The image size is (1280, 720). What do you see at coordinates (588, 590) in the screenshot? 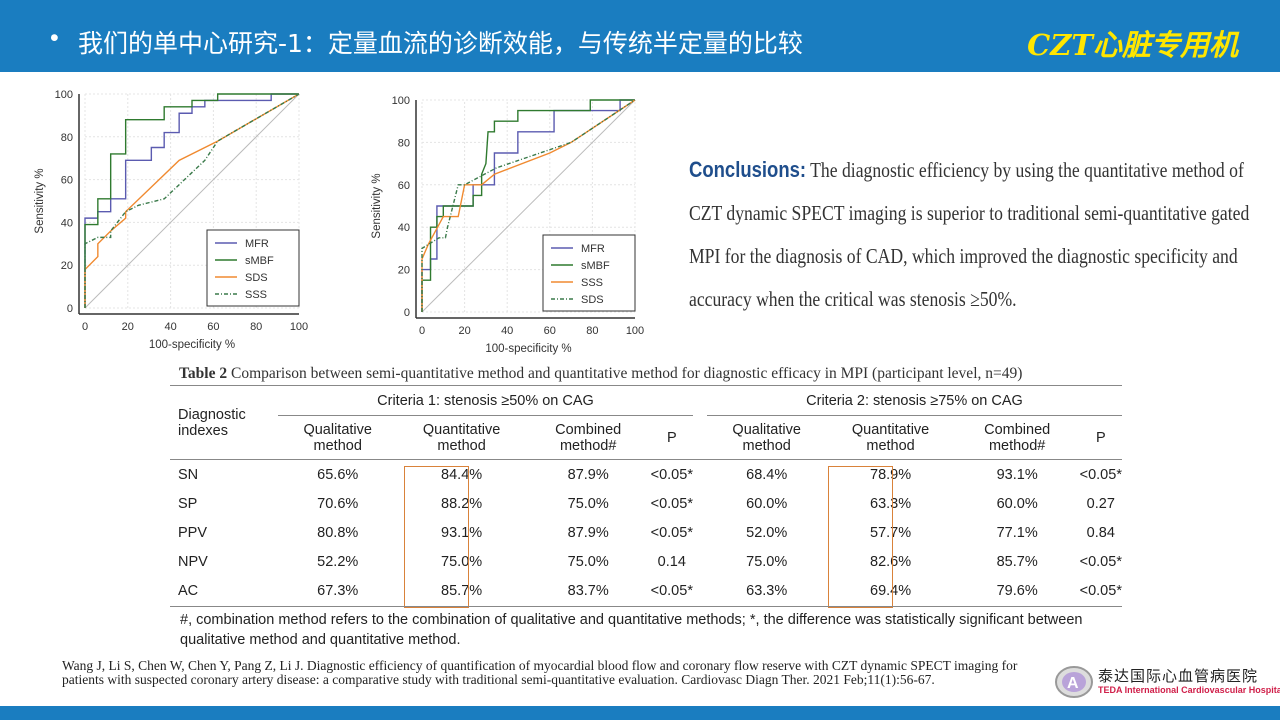
I see `table-cell: 83.7%` at bounding box center [588, 590].